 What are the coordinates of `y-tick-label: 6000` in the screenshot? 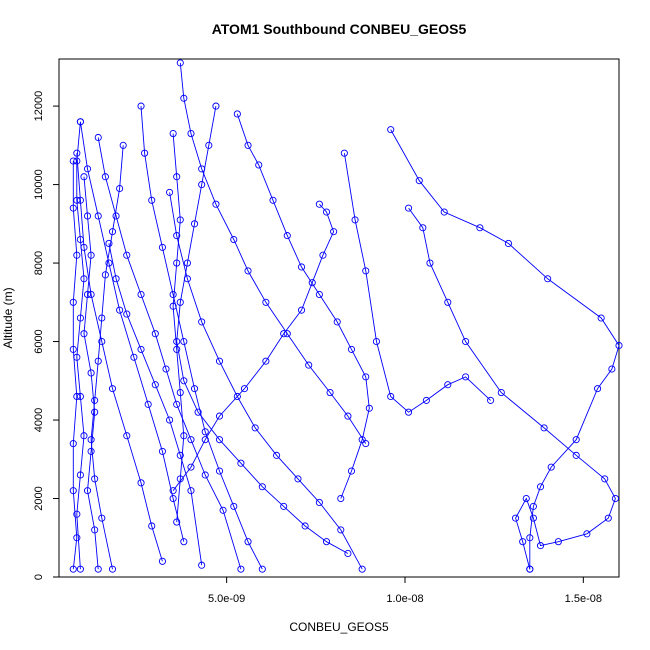 It's located at (39, 341).